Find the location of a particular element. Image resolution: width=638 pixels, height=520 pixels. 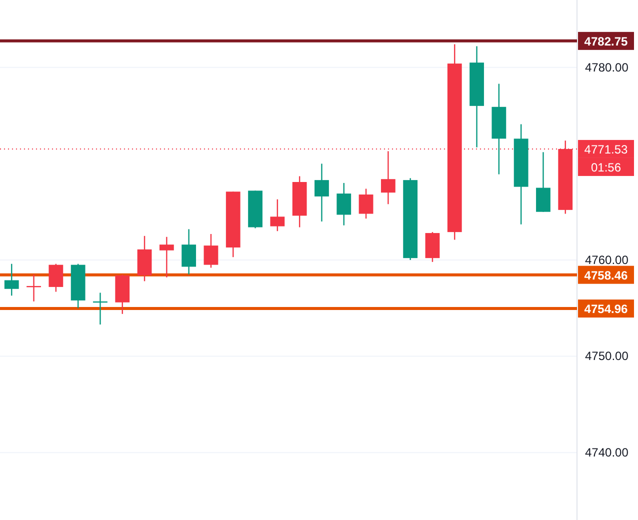

text: 01:56 is located at coordinates (606, 167).